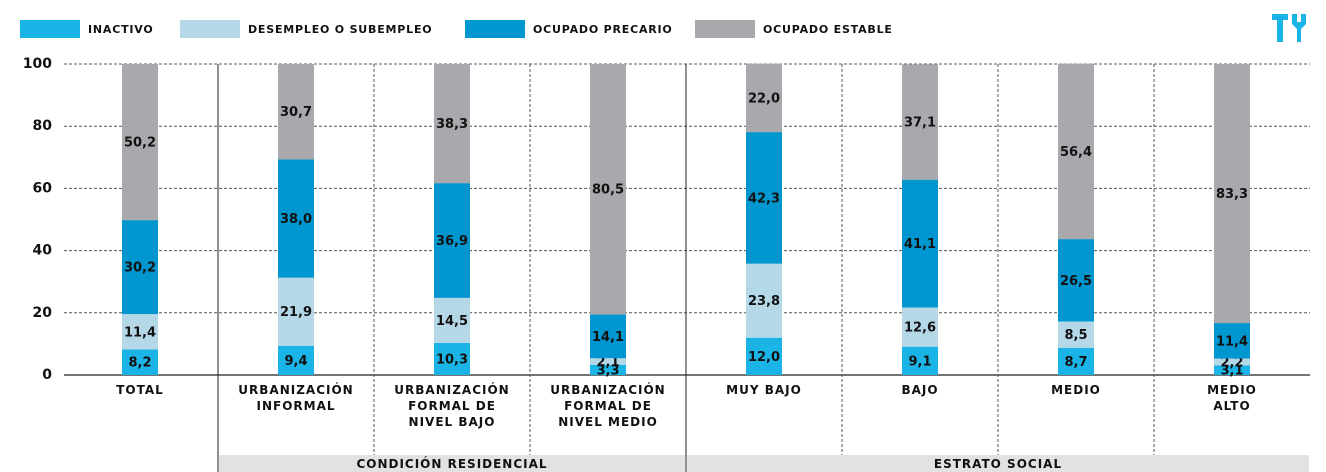  I want to click on value-label: 8,5, so click(1075, 335).